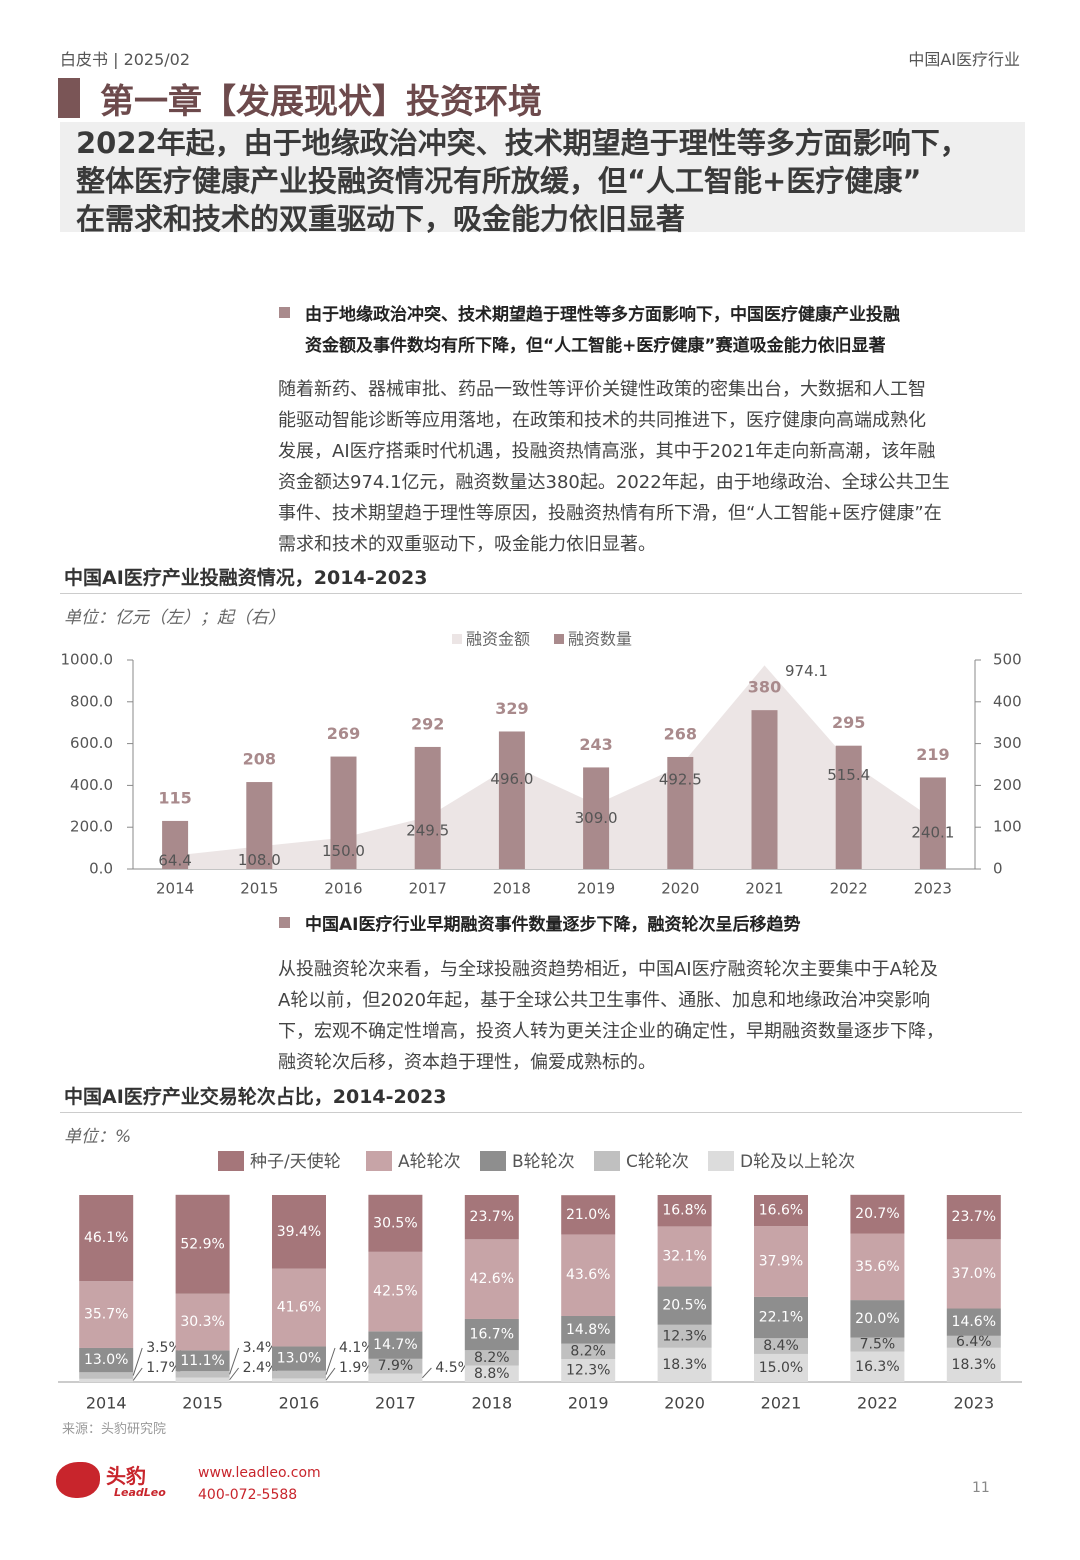 Image resolution: width=1080 pixels, height=1560 pixels. I want to click on y-tick-label: 1000.0, so click(87, 660).